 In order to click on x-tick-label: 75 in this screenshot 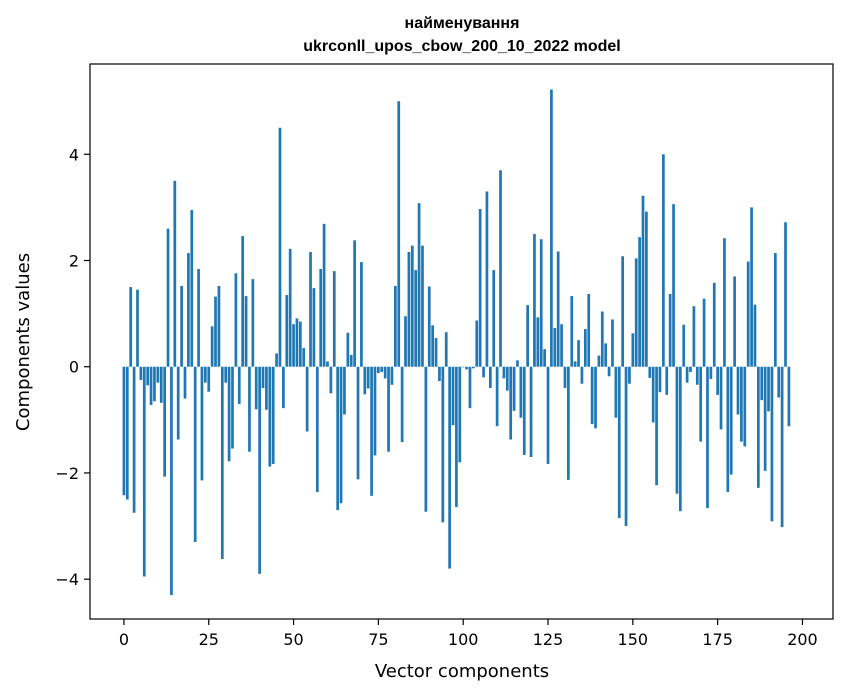, I will do `click(378, 639)`.